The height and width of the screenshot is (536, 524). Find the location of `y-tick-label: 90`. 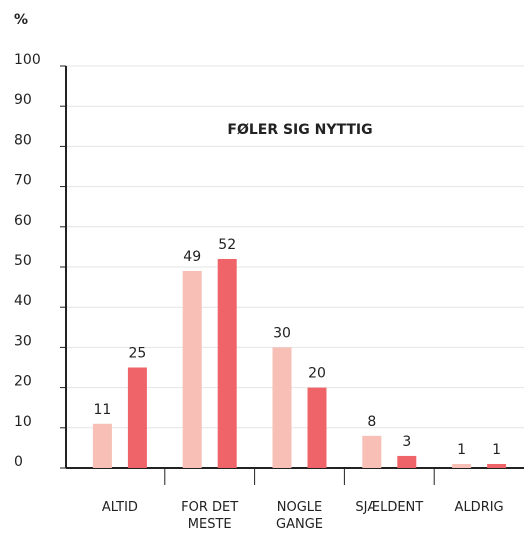

y-tick-label: 90 is located at coordinates (23, 100).